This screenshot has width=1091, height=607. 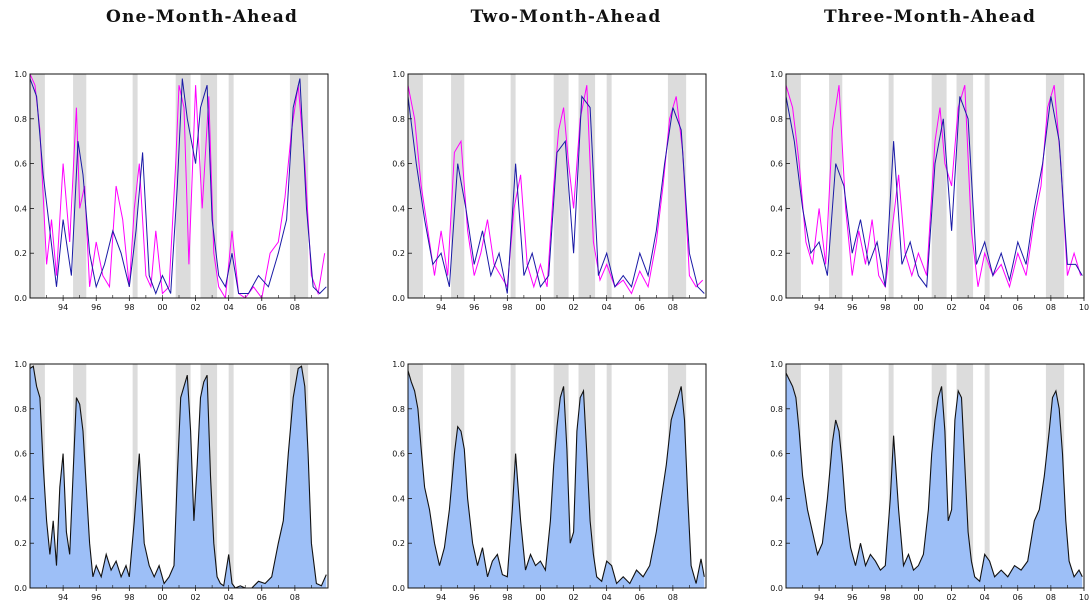 I want to click on title-one-month: One-Month-Ahead, so click(x=202, y=17).